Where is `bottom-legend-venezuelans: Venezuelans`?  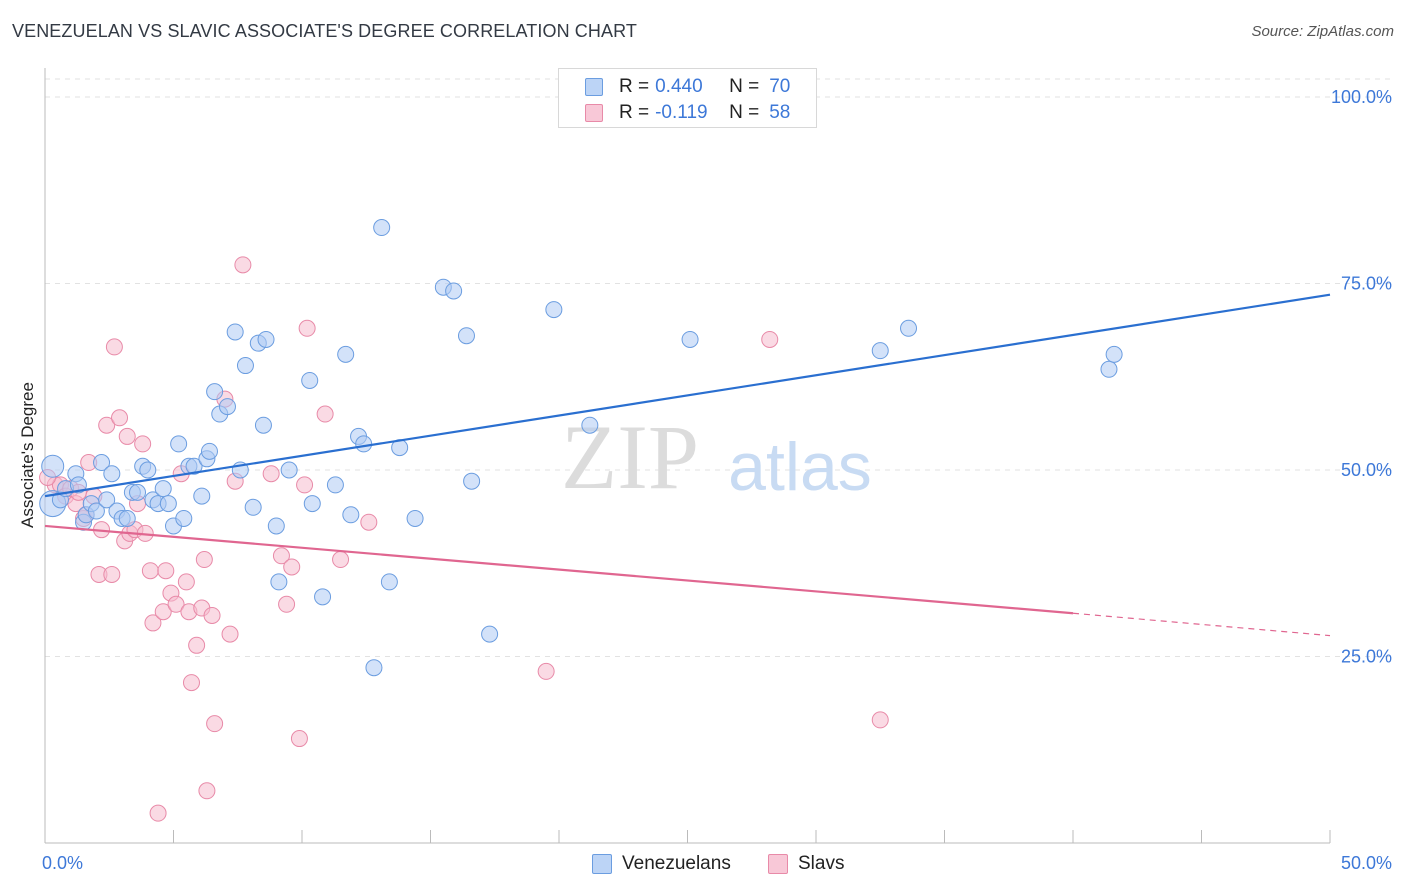
bottom-legend-venezuelans: Venezuelans is located at coordinates (661, 864).